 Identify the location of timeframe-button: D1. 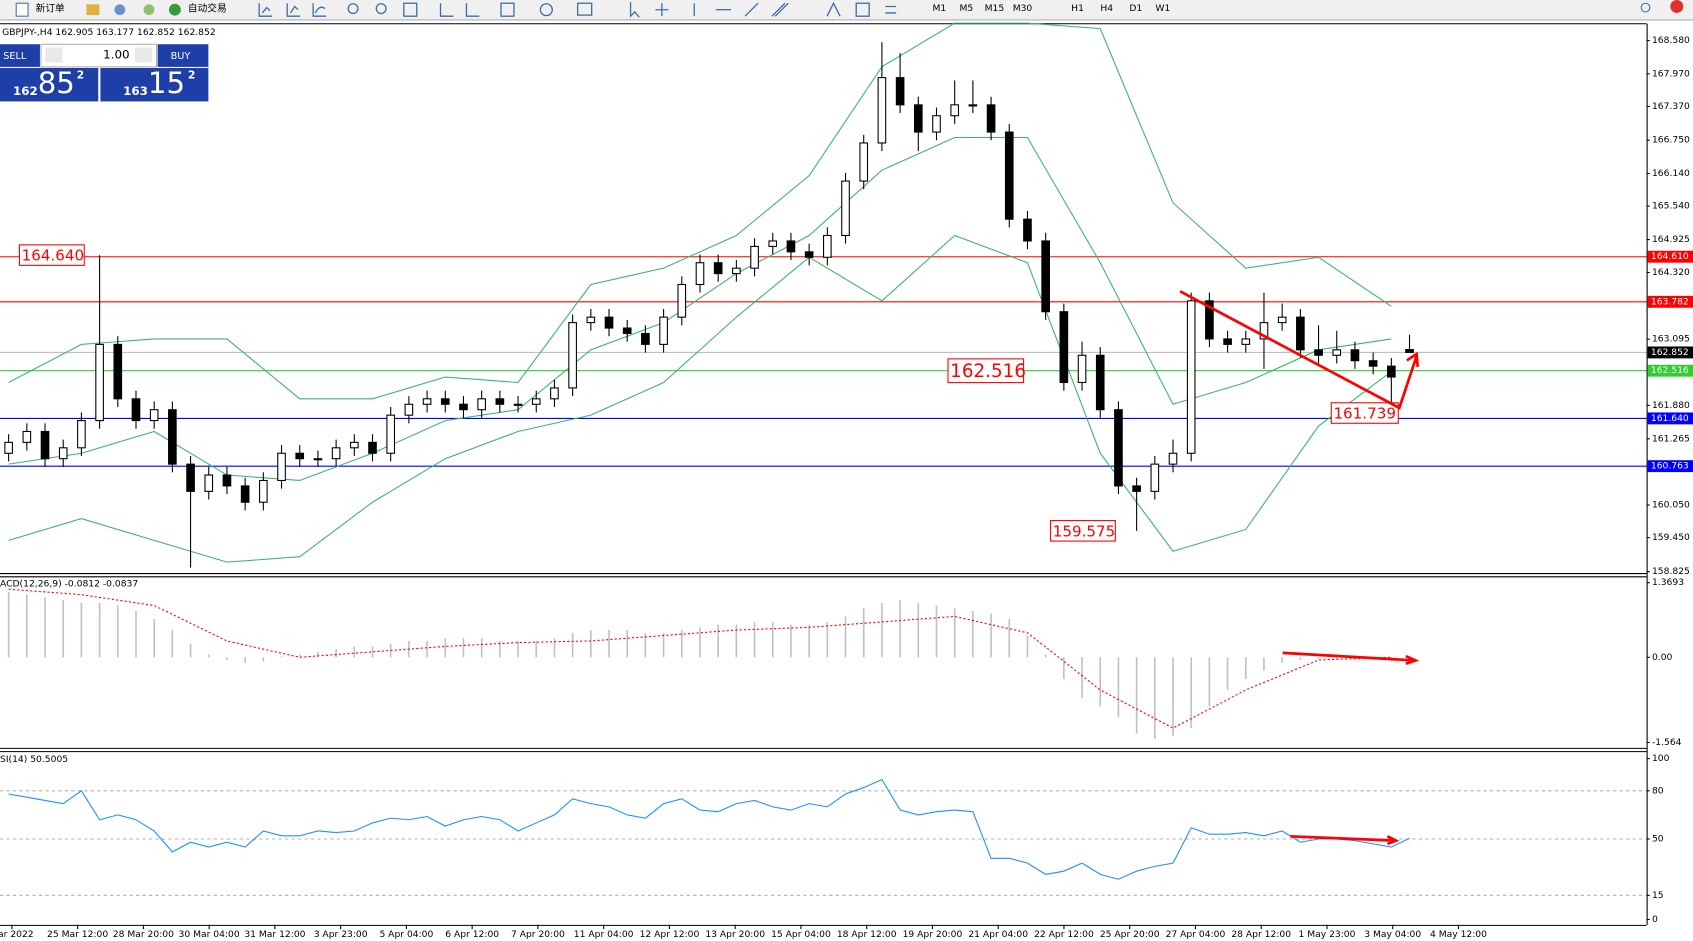
(1135, 8).